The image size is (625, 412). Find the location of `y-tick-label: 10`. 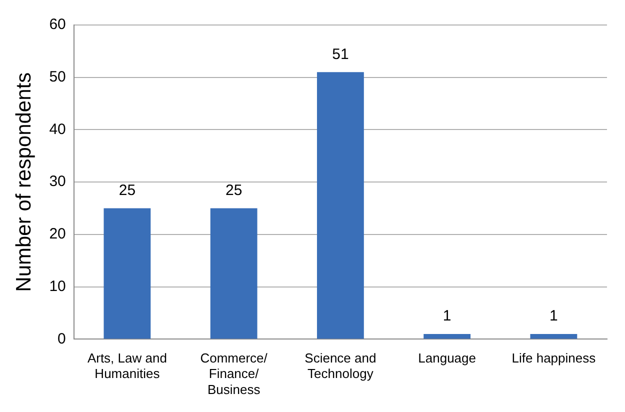

y-tick-label: 10 is located at coordinates (57, 286).